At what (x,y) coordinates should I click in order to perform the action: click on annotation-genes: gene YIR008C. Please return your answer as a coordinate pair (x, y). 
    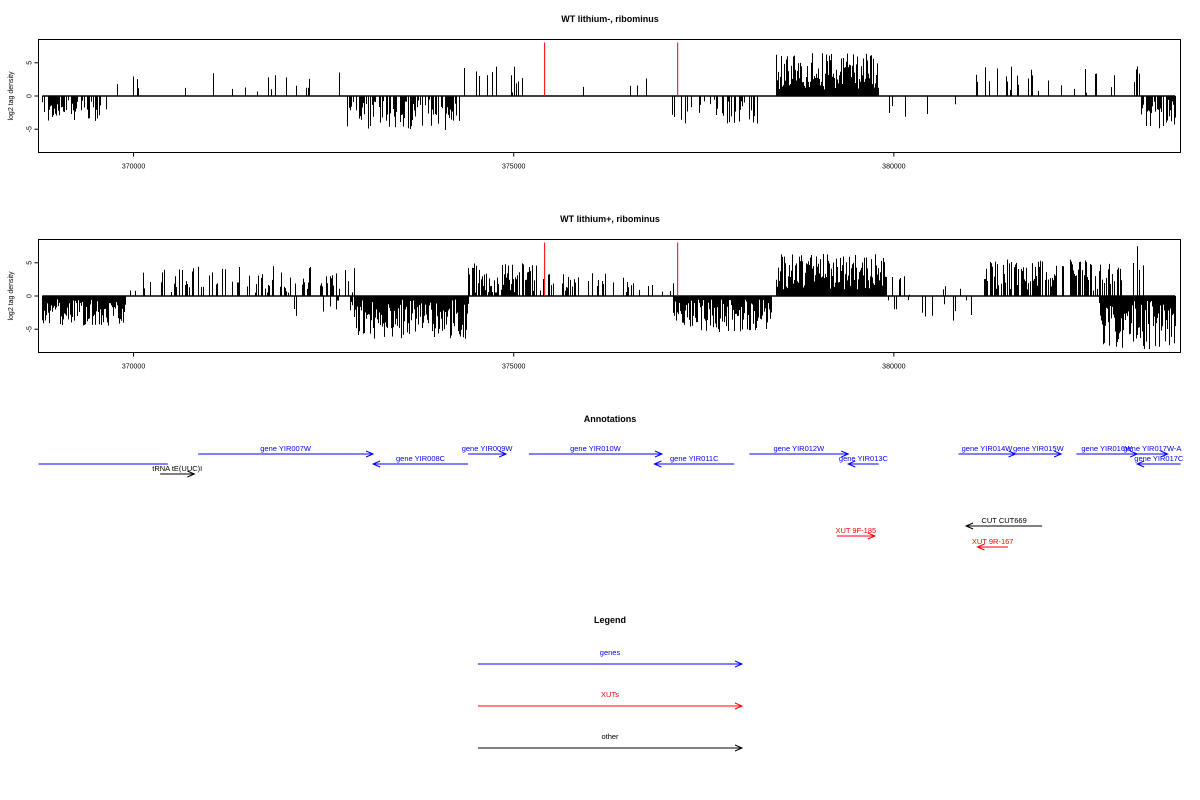
    Looking at the image, I should click on (420, 461).